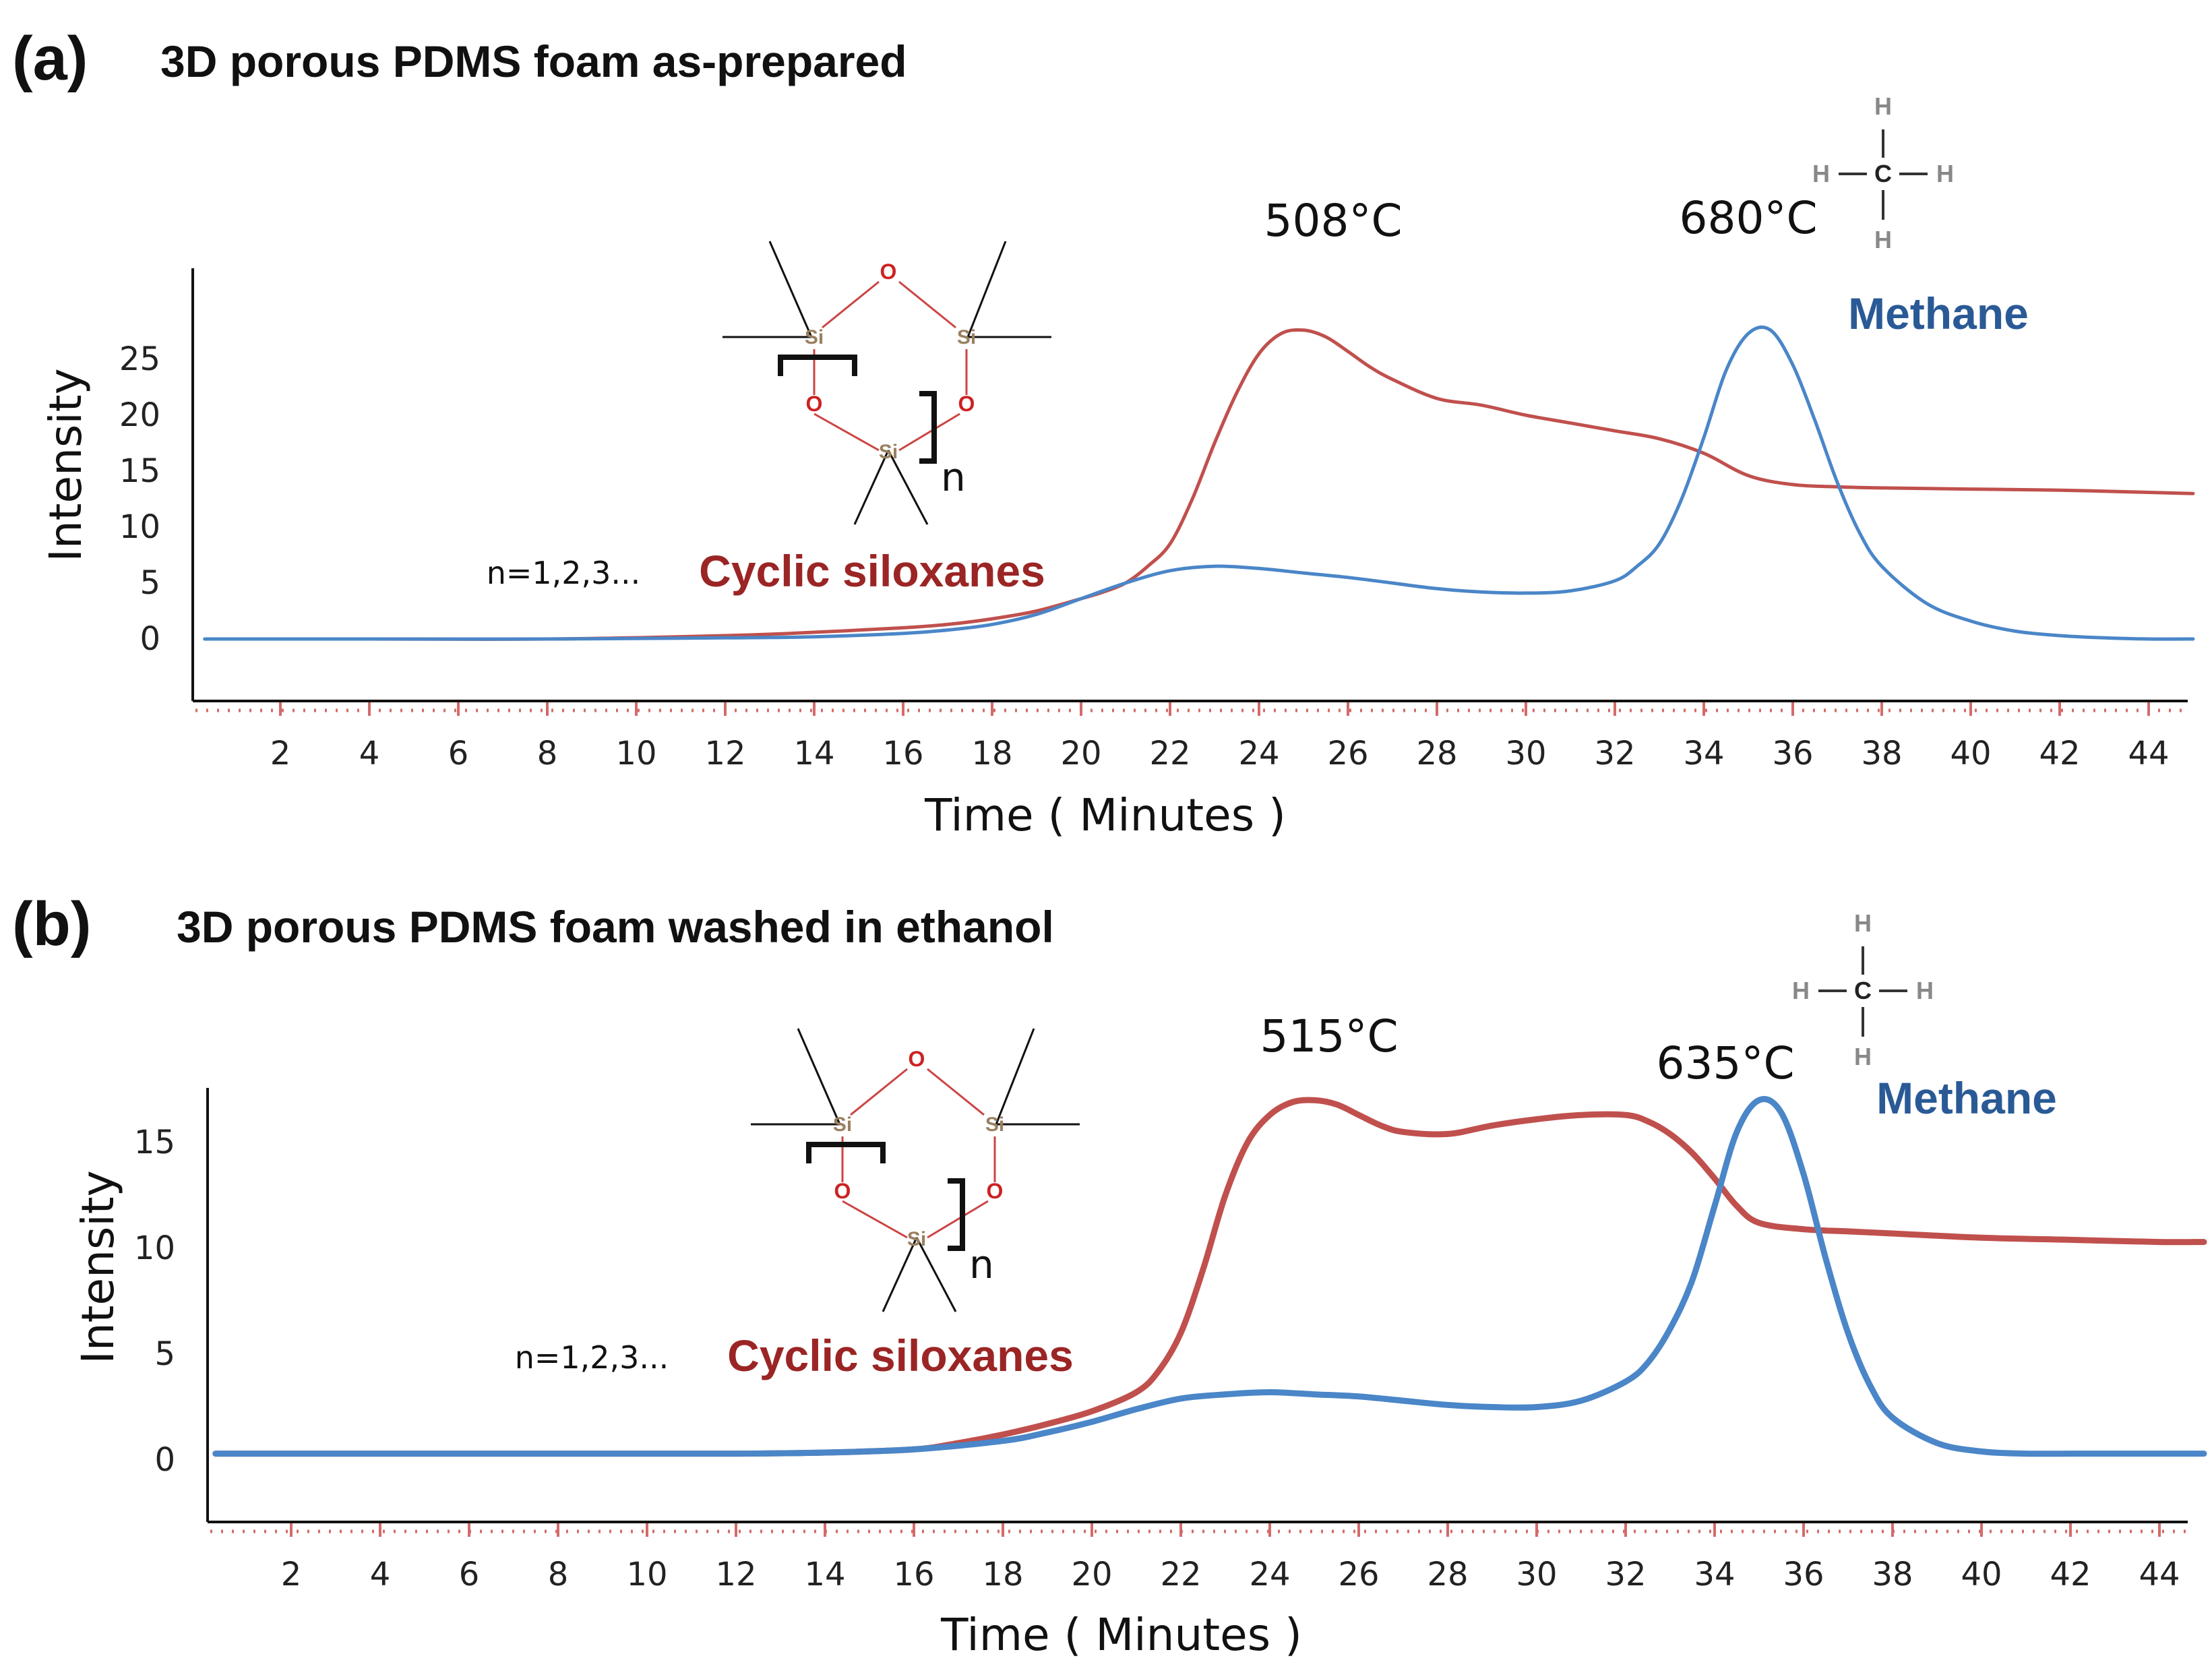 The width and height of the screenshot is (2212, 1677). I want to click on panel-a-silicon-bottom: Si, so click(889, 452).